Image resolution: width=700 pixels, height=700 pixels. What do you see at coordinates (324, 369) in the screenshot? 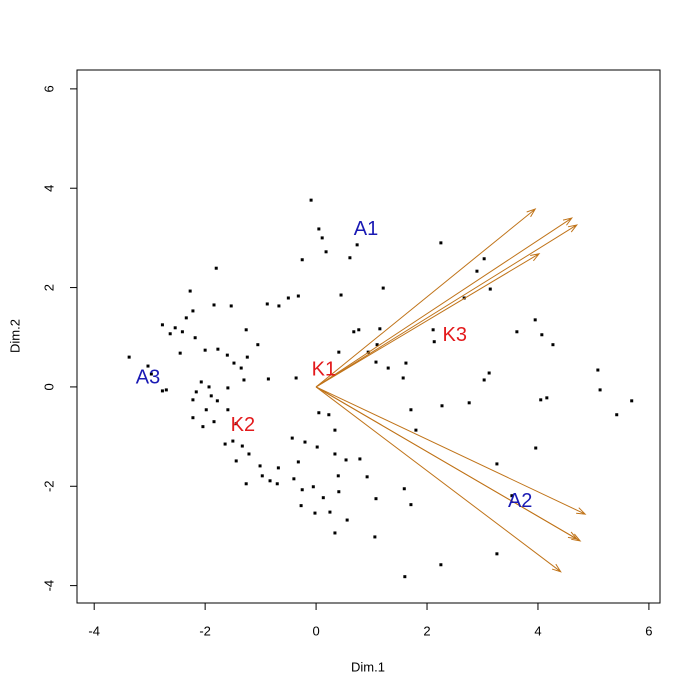
I see `annotation: K1` at bounding box center [324, 369].